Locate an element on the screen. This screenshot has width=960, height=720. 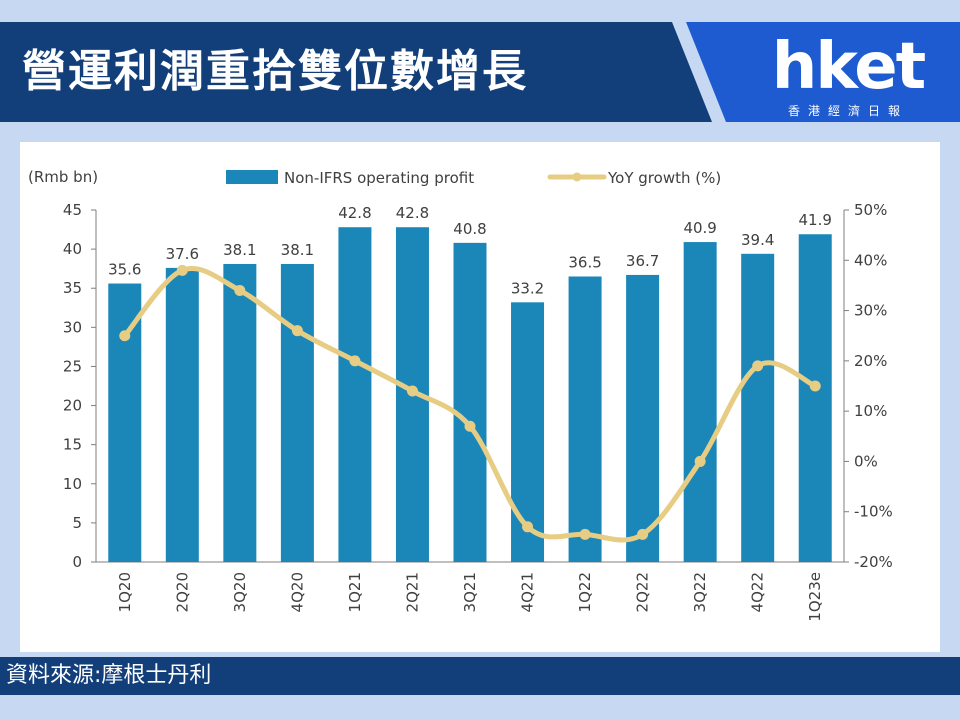
left-y-tick-label: 45 is located at coordinates (72, 210).